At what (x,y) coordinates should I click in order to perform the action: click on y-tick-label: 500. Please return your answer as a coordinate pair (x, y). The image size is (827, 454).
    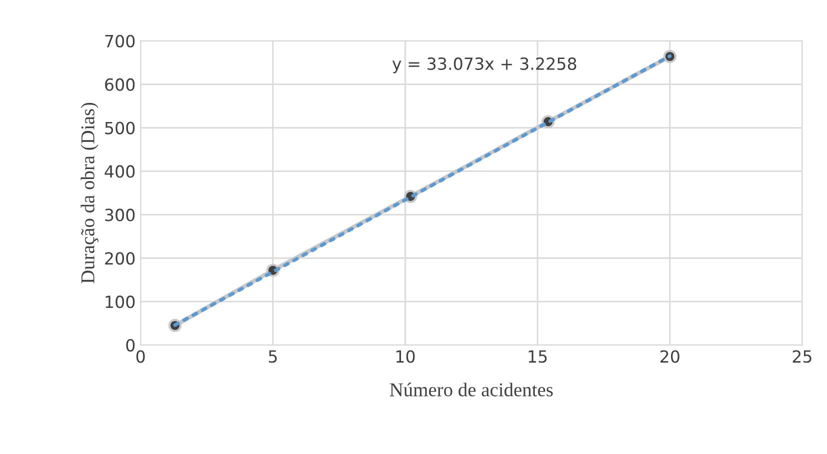
    Looking at the image, I should click on (120, 128).